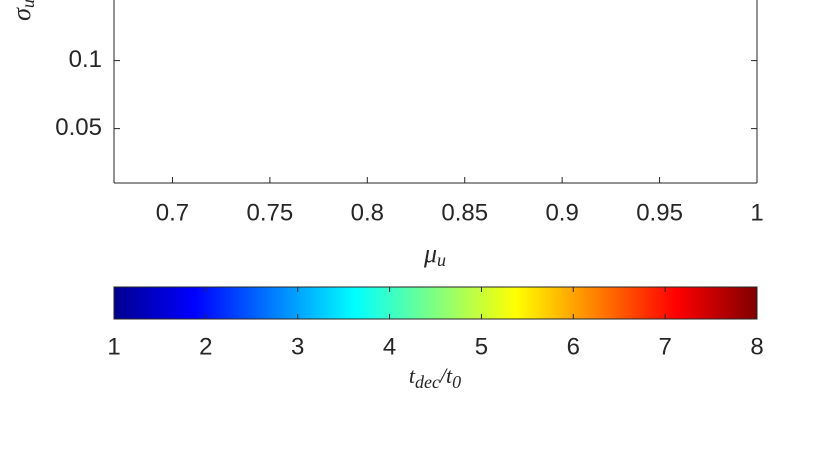  What do you see at coordinates (756, 212) in the screenshot?
I see `x-tick-label: 1` at bounding box center [756, 212].